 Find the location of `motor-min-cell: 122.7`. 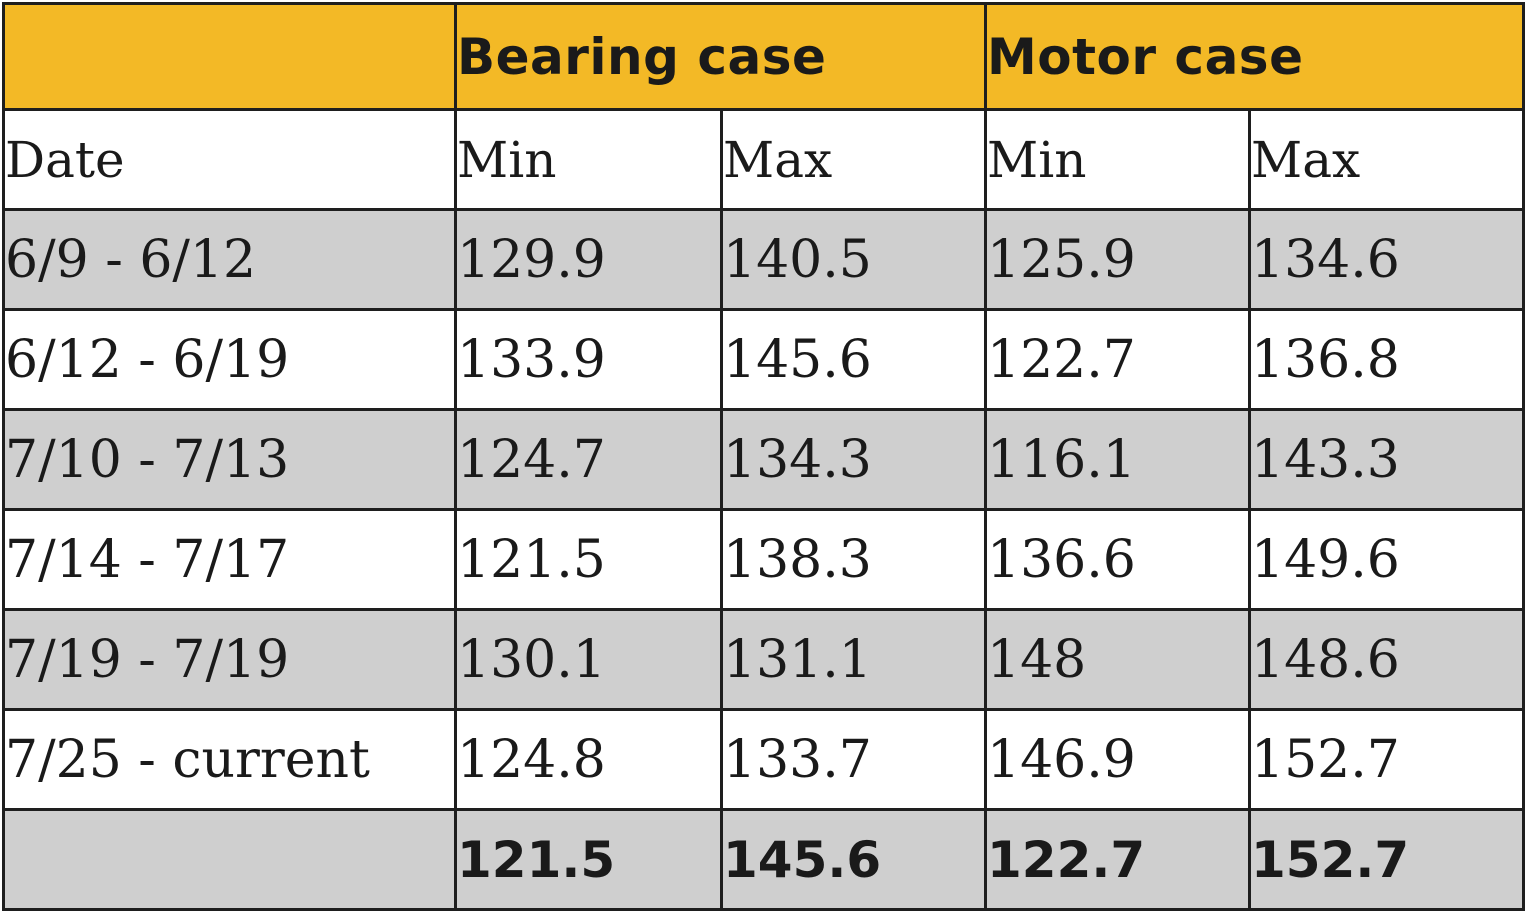

motor-min-cell: 122.7 is located at coordinates (1117, 359).